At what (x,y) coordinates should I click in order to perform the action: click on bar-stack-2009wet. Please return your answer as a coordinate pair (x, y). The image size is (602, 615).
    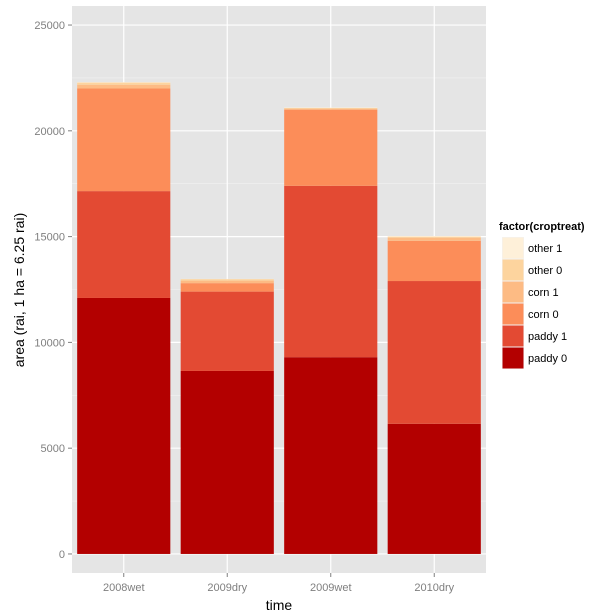
    Looking at the image, I should click on (331, 330).